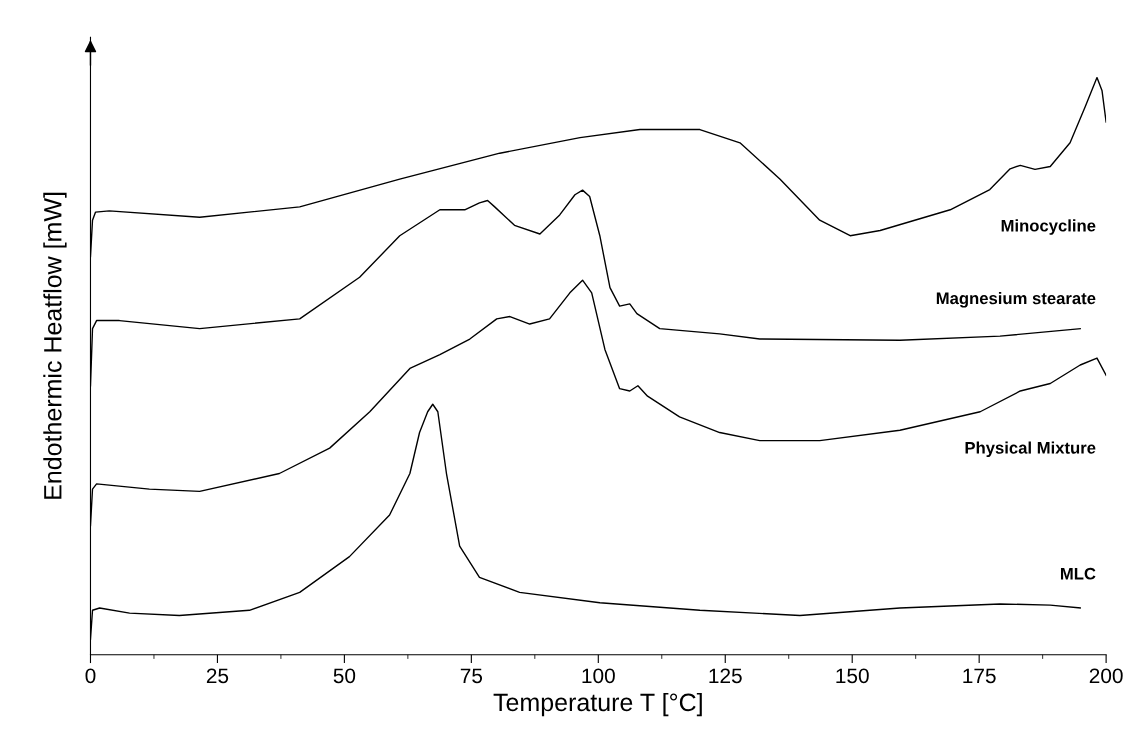 This screenshot has height=744, width=1131. Describe the element at coordinates (1030, 449) in the screenshot. I see `series-label: Physical Mixture` at that location.